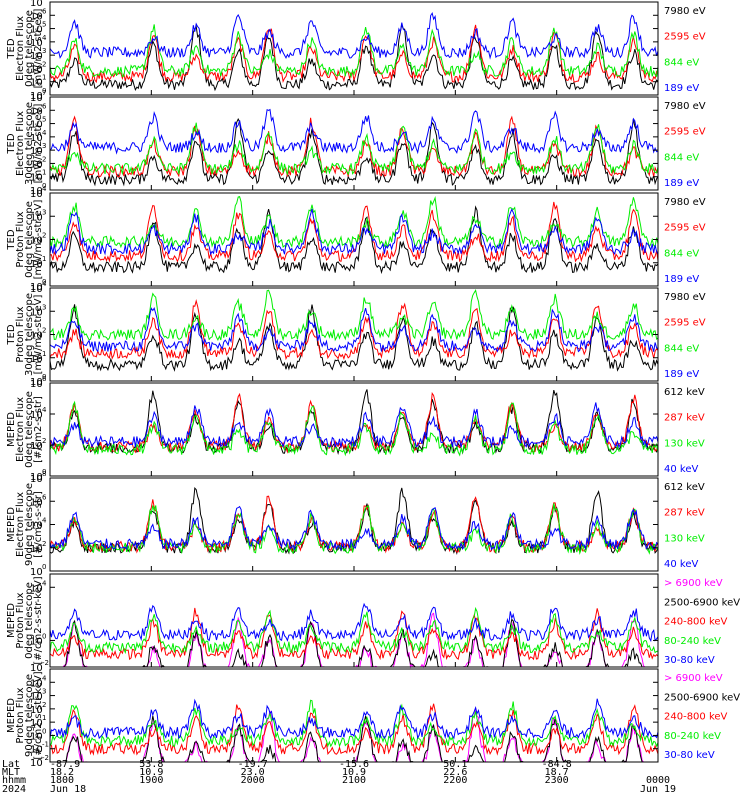  I want to click on y-axis-label-line: [mW/m2-str-eV], so click(38, 240).